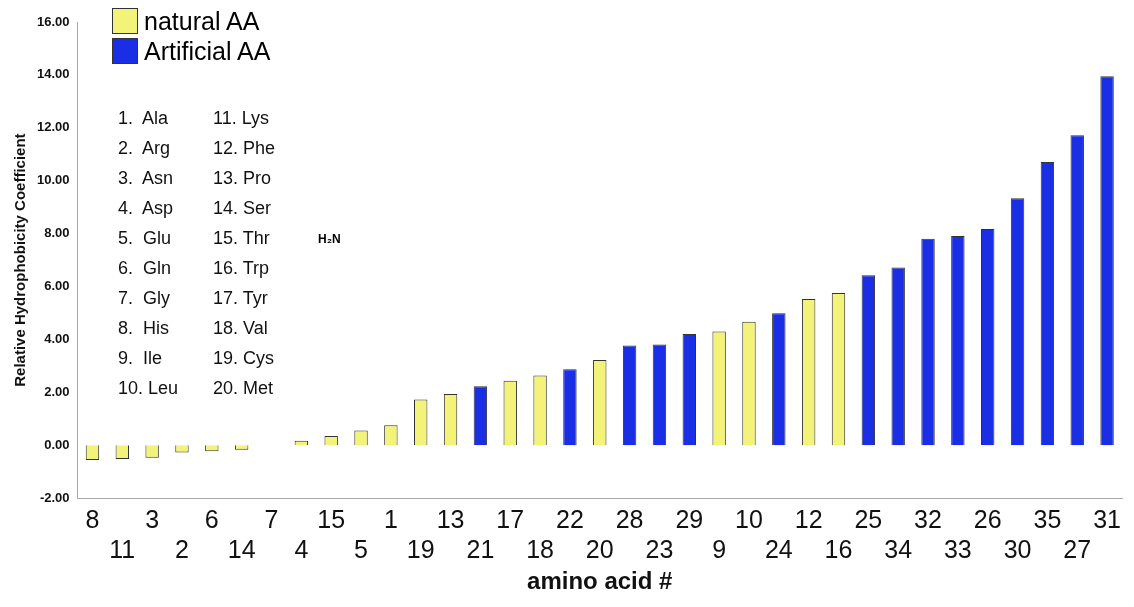  I want to click on x-tick-label: 30, so click(1017, 549).